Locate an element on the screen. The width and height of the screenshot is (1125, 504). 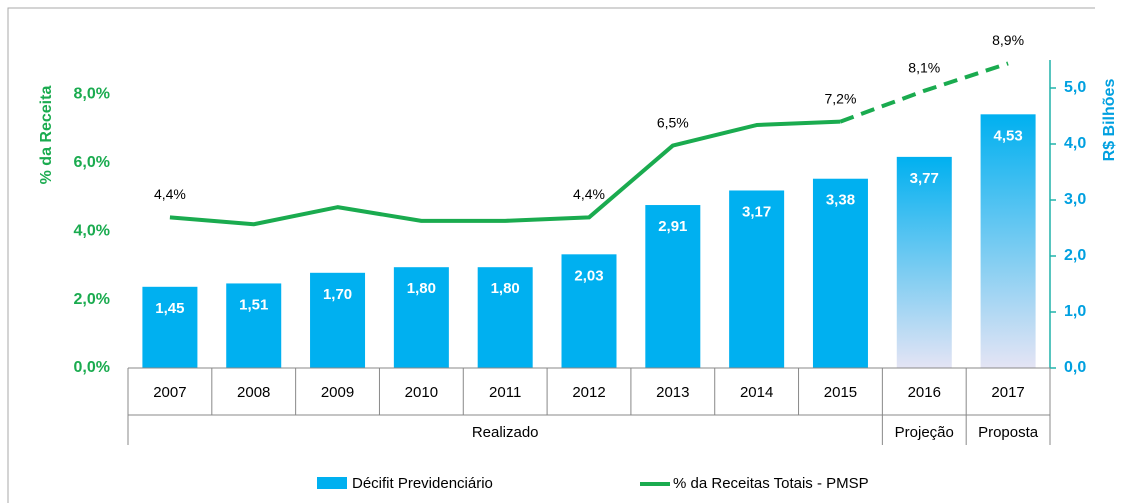
bar-label: 2,03 is located at coordinates (588, 275).